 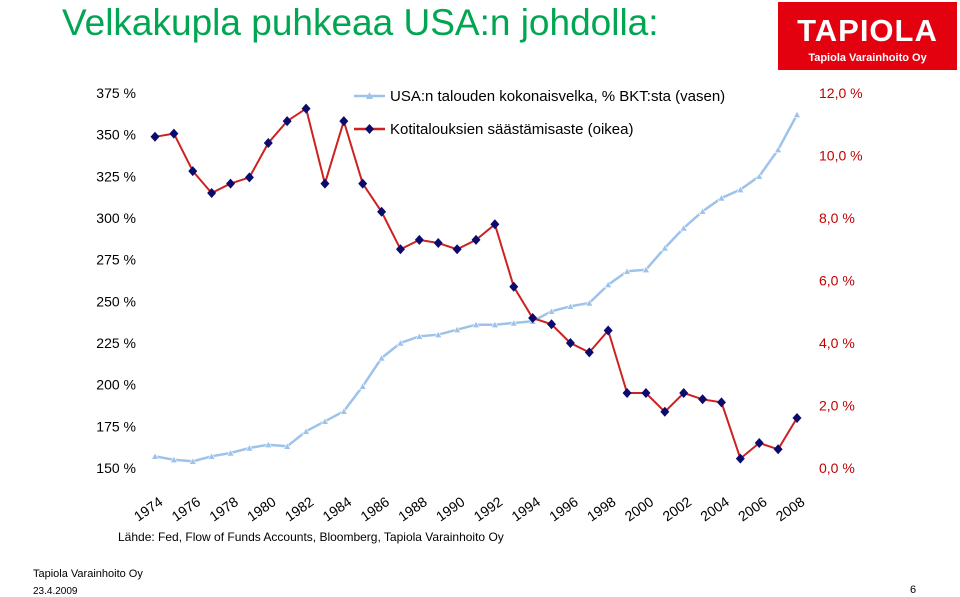 What do you see at coordinates (369, 129) in the screenshot?
I see `legend-marker` at bounding box center [369, 129].